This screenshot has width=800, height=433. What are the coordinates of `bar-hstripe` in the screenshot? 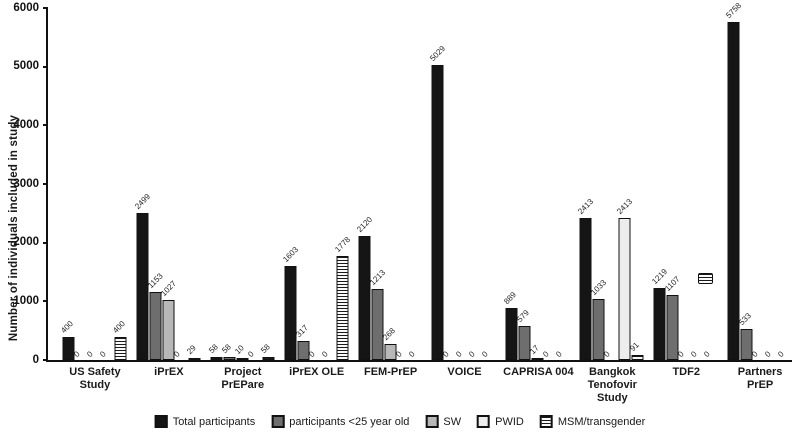 It's located at (120, 348).